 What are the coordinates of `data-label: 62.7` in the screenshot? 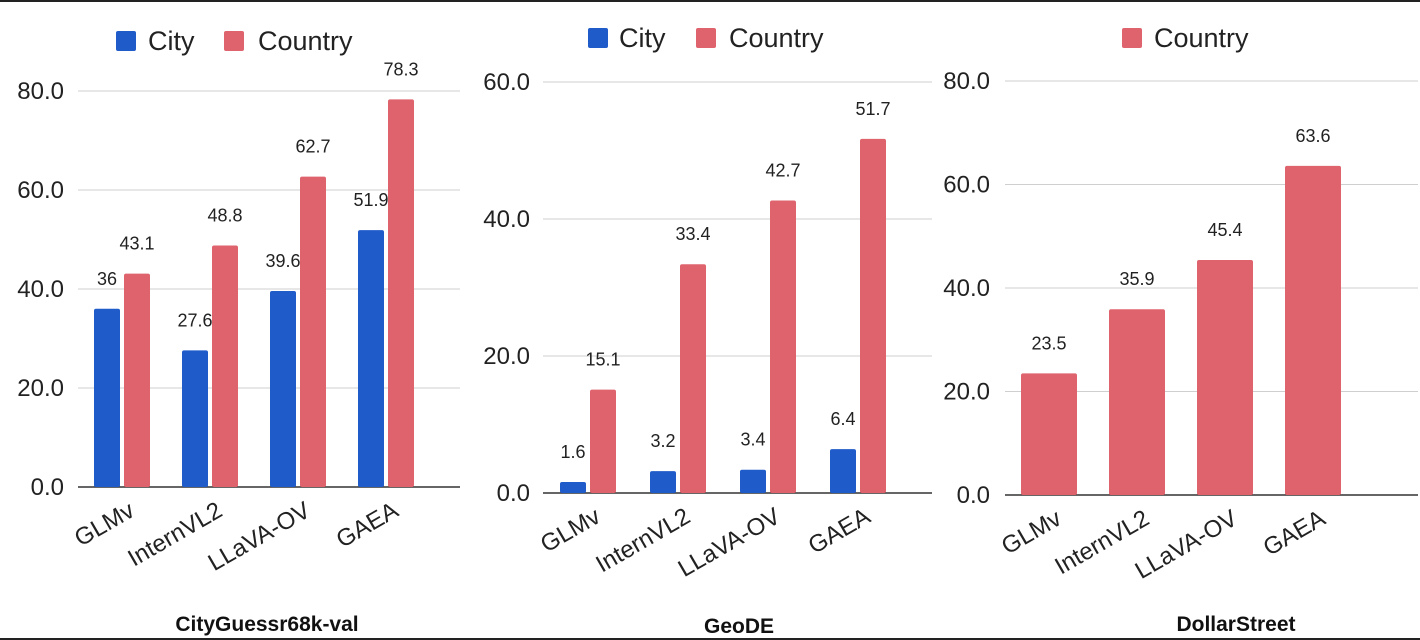 It's located at (312, 147).